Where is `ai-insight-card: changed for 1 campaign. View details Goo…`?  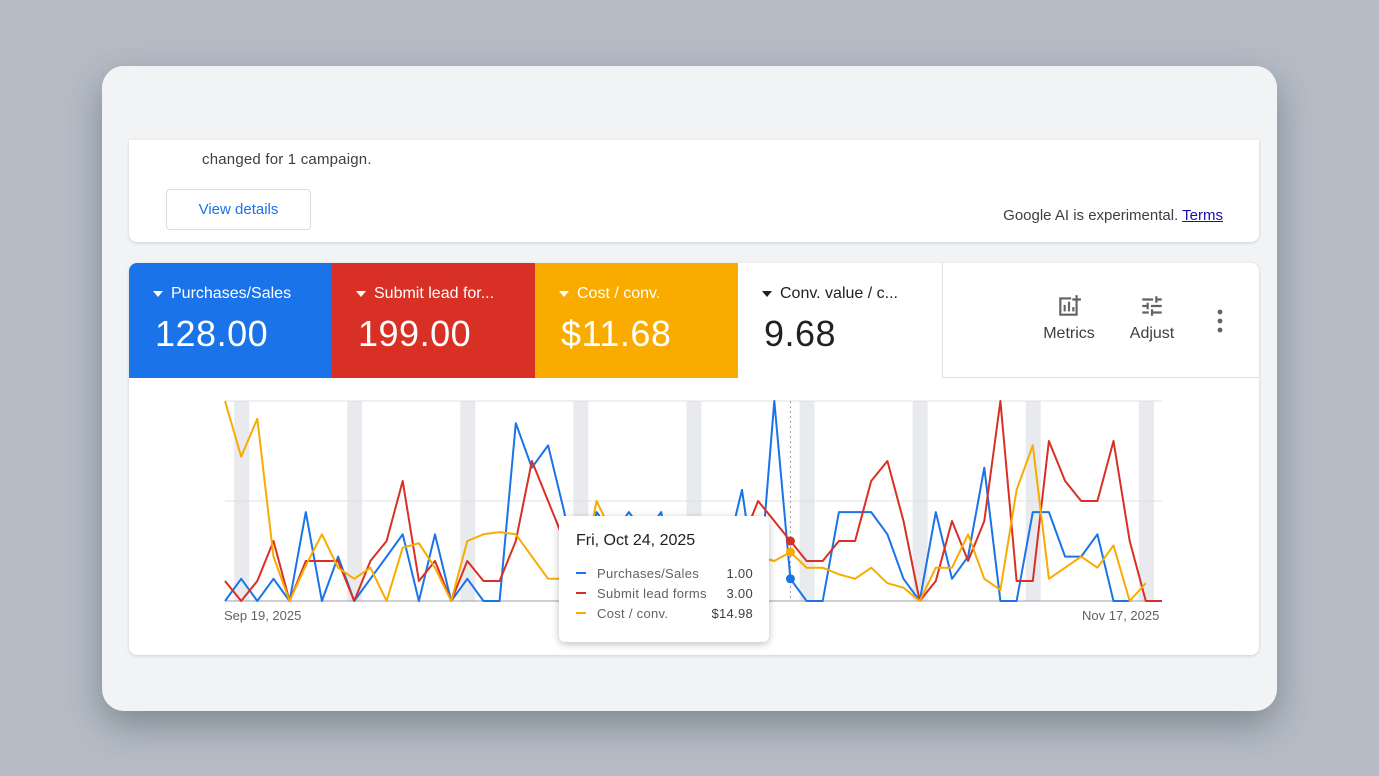
ai-insight-card: changed for 1 campaign. View details Goo… is located at coordinates (694, 191).